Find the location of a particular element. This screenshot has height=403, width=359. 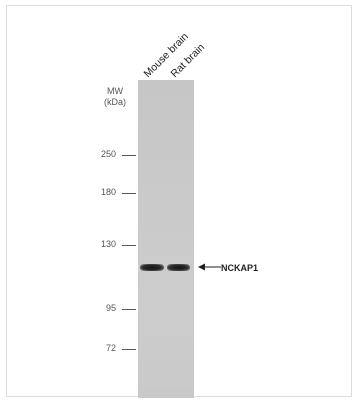

mw-marker-label: 95 is located at coordinates (110, 308).